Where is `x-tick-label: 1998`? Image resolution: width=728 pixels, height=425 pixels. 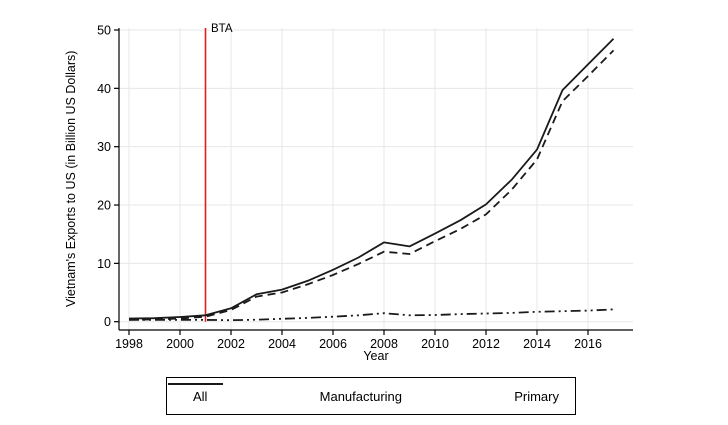
x-tick-label: 1998 is located at coordinates (129, 344).